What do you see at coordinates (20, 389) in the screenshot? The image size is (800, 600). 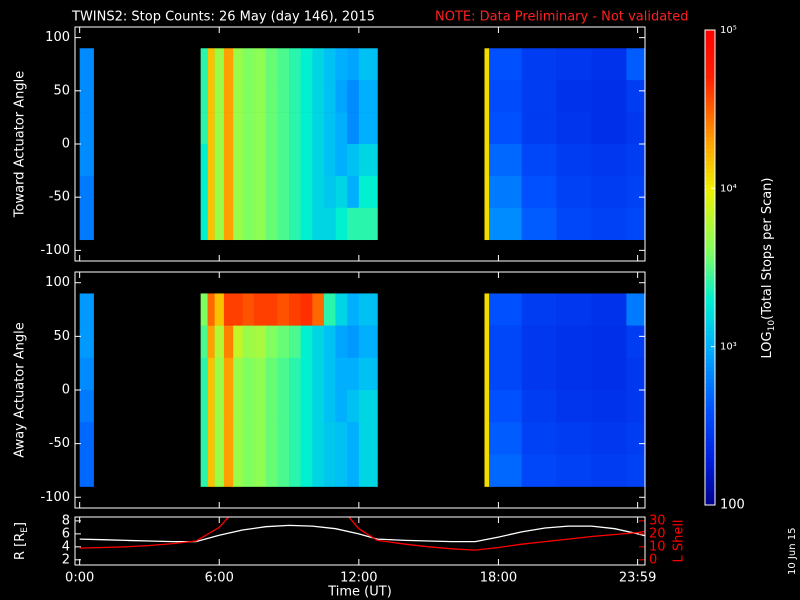 I see `y-axis-label: Away Actuator Angle` at bounding box center [20, 389].